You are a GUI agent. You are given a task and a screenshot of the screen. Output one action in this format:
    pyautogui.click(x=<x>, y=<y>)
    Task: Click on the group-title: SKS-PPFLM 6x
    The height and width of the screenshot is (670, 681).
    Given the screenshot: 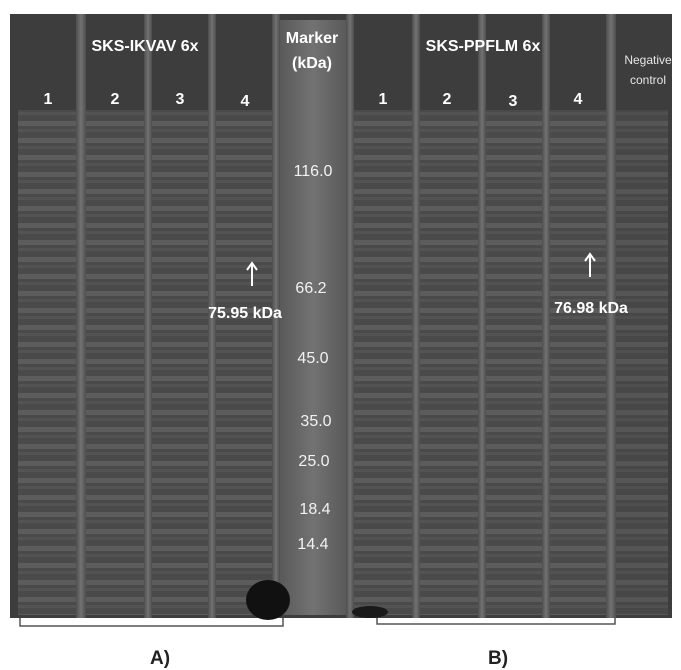 What is the action you would take?
    pyautogui.click(x=483, y=46)
    